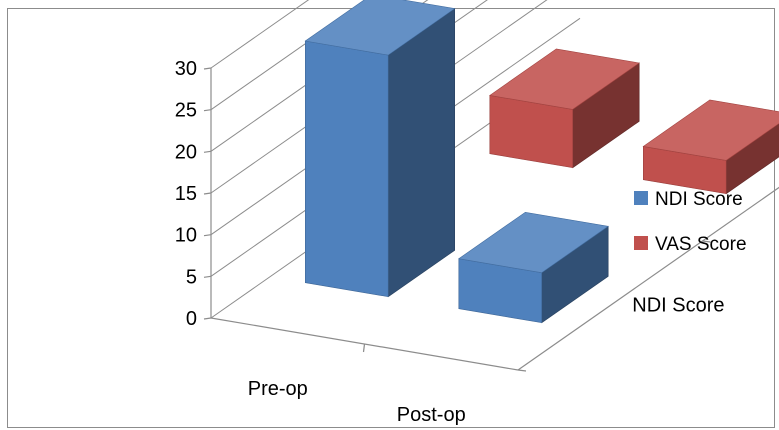 This screenshot has width=779, height=430. I want to click on y-tick-label: 25, so click(186, 111).